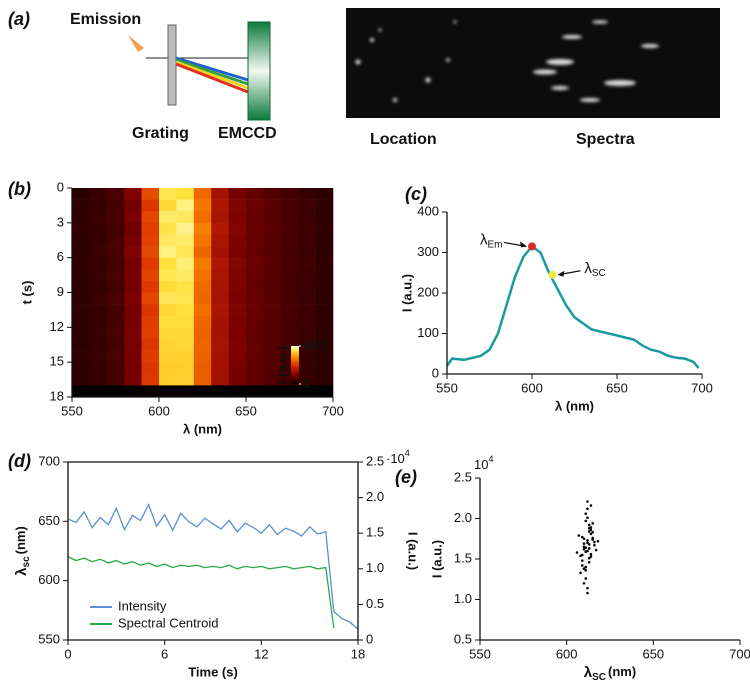 This screenshot has height=687, width=750. I want to click on y2-axis-label: I (a.u.), so click(413, 551).